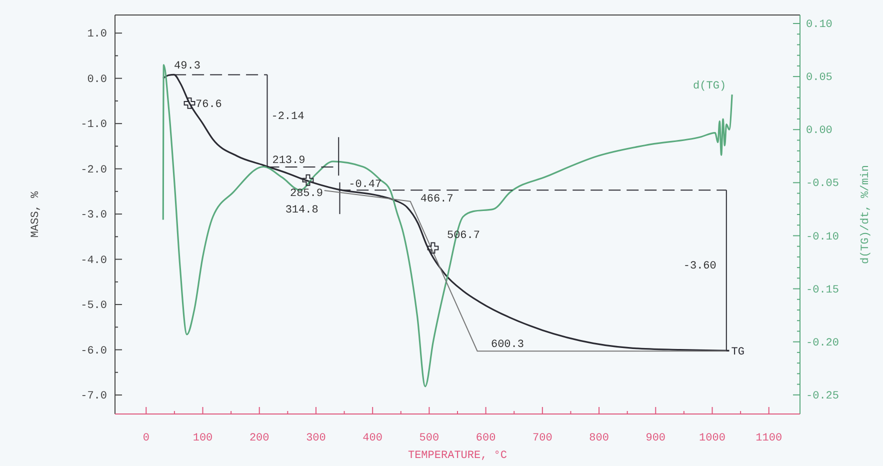  I want to click on annotation: 466.7, so click(437, 199).